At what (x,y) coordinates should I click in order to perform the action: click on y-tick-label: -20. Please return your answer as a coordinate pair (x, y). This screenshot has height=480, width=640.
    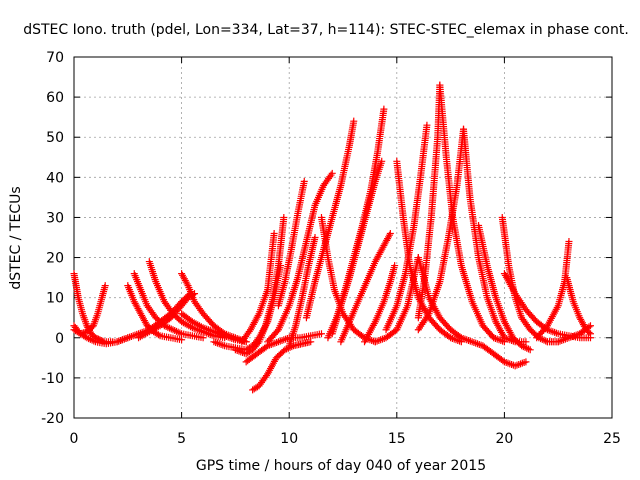
    Looking at the image, I should click on (52, 419).